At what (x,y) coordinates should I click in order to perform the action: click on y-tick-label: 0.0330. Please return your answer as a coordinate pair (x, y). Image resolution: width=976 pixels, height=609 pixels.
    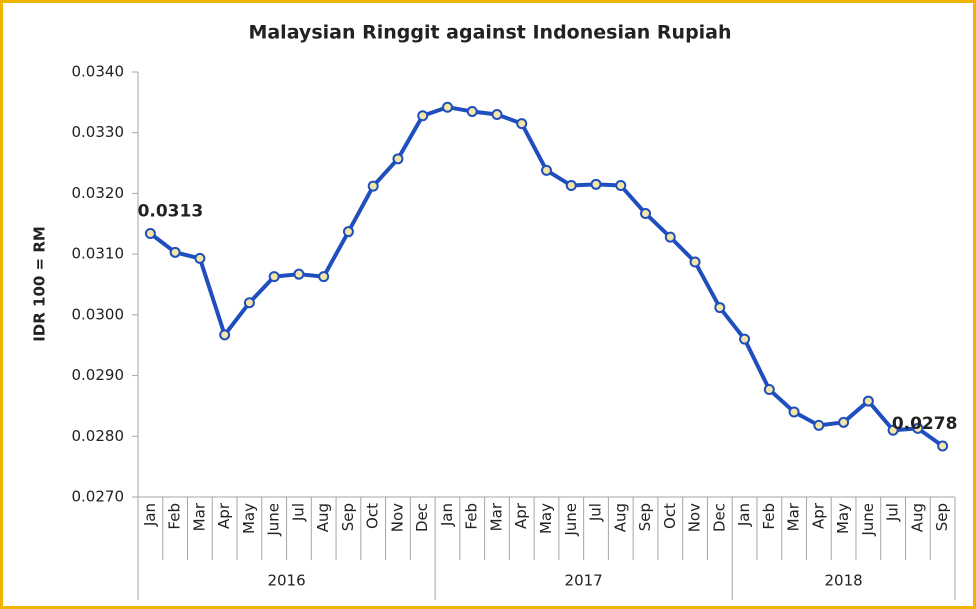
    Looking at the image, I should click on (98, 132).